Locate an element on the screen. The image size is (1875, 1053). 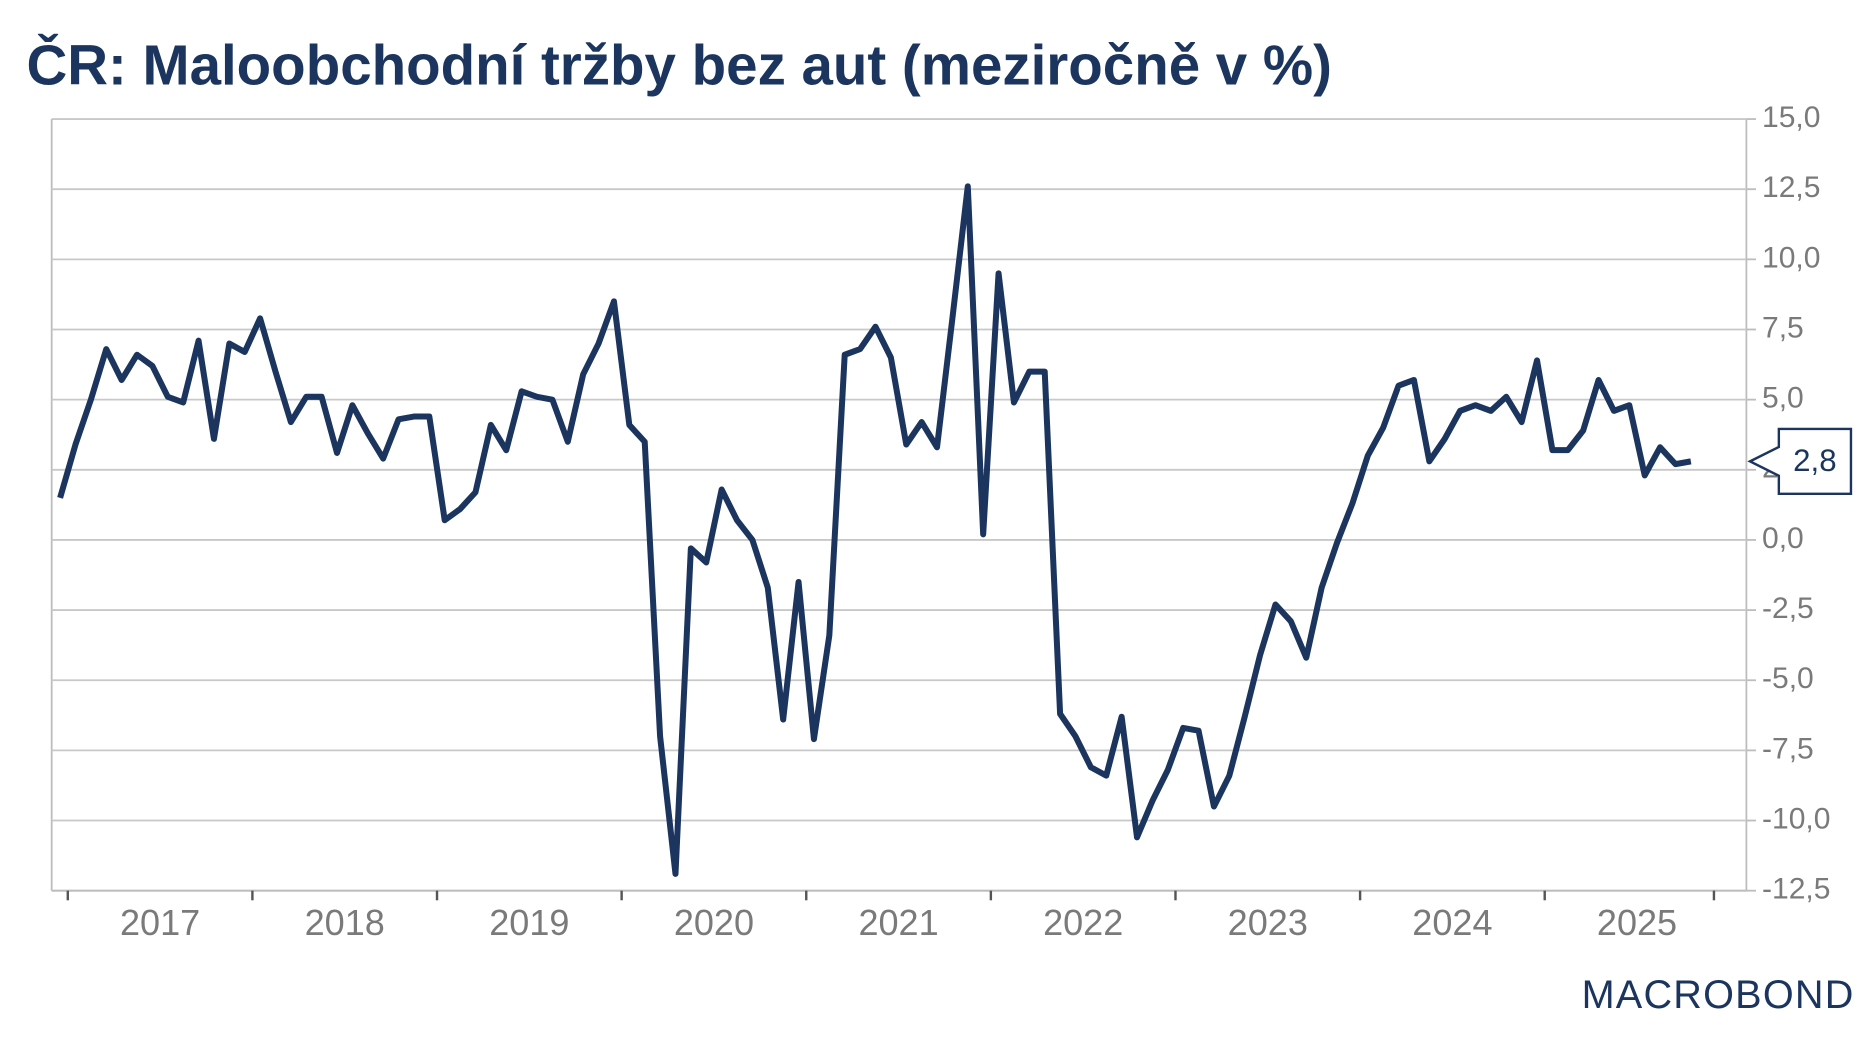
y-tick-label: 7,5 is located at coordinates (1783, 327).